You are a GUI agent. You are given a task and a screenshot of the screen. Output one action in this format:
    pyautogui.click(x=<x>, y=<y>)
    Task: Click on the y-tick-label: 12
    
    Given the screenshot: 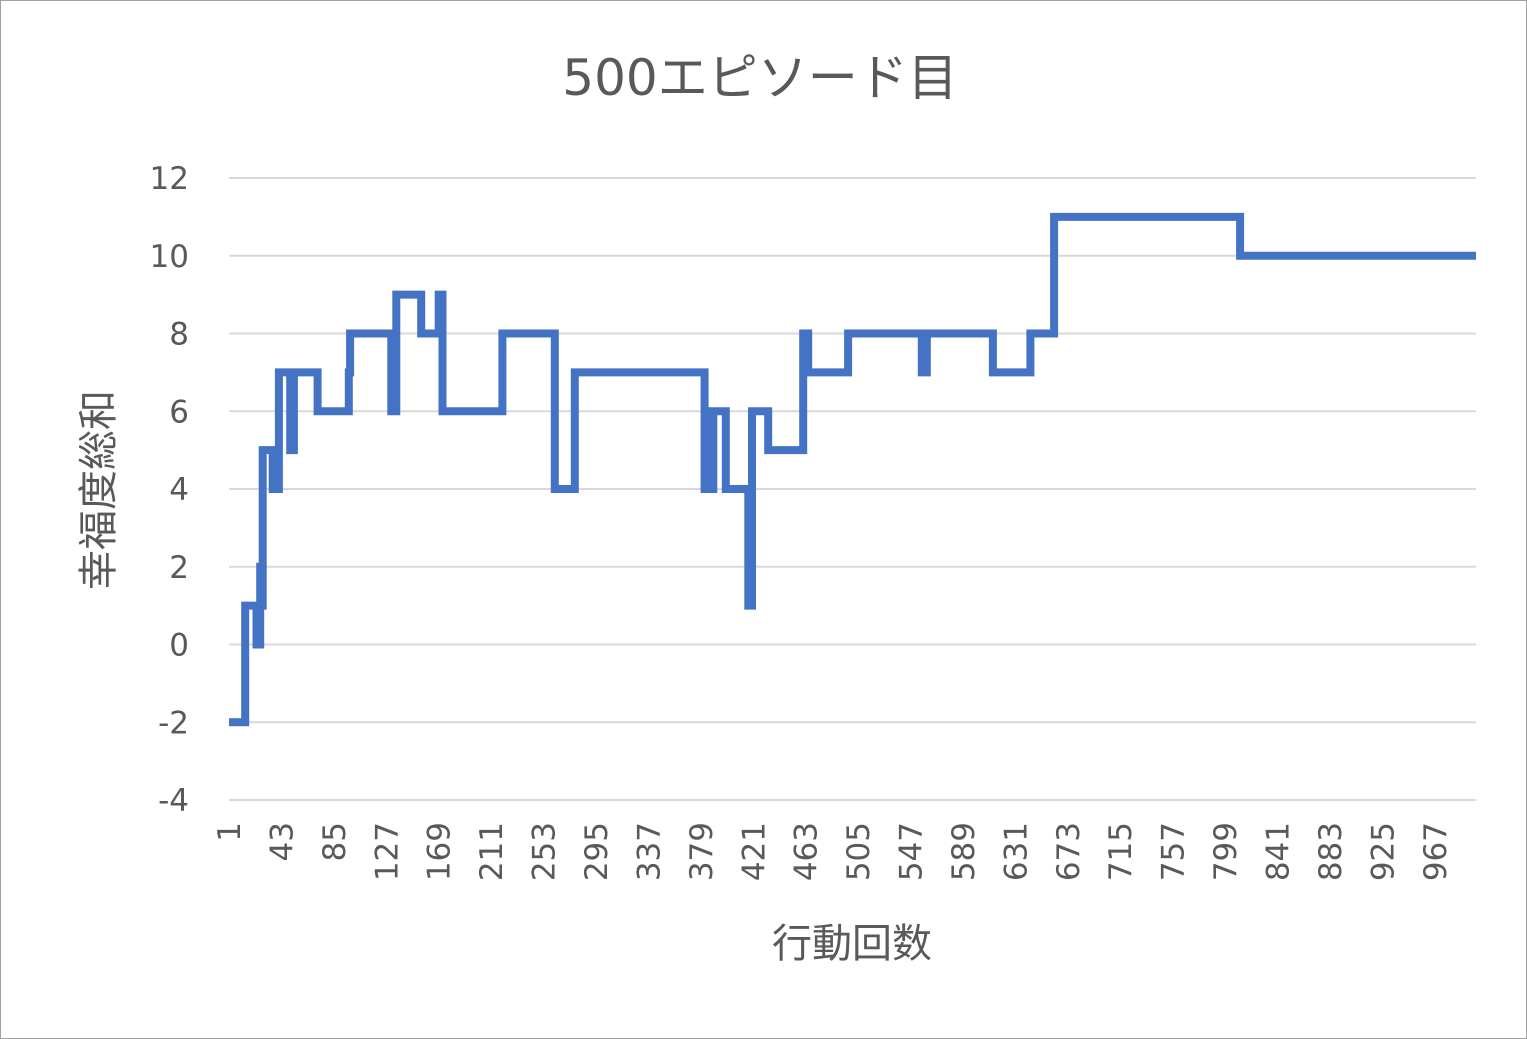 What is the action you would take?
    pyautogui.click(x=169, y=179)
    